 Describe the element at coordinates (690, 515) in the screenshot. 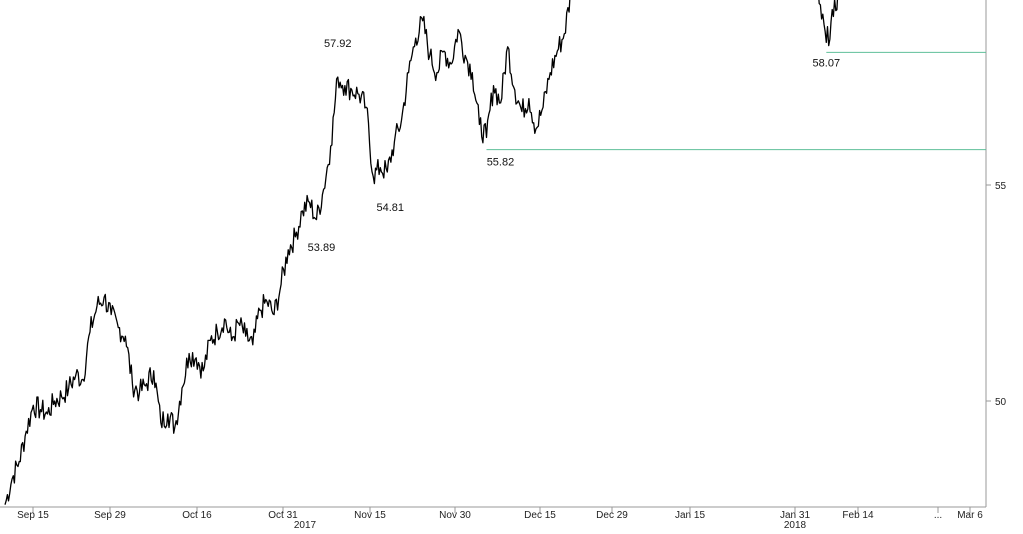

I see `x-tick-label: Jan 15` at that location.